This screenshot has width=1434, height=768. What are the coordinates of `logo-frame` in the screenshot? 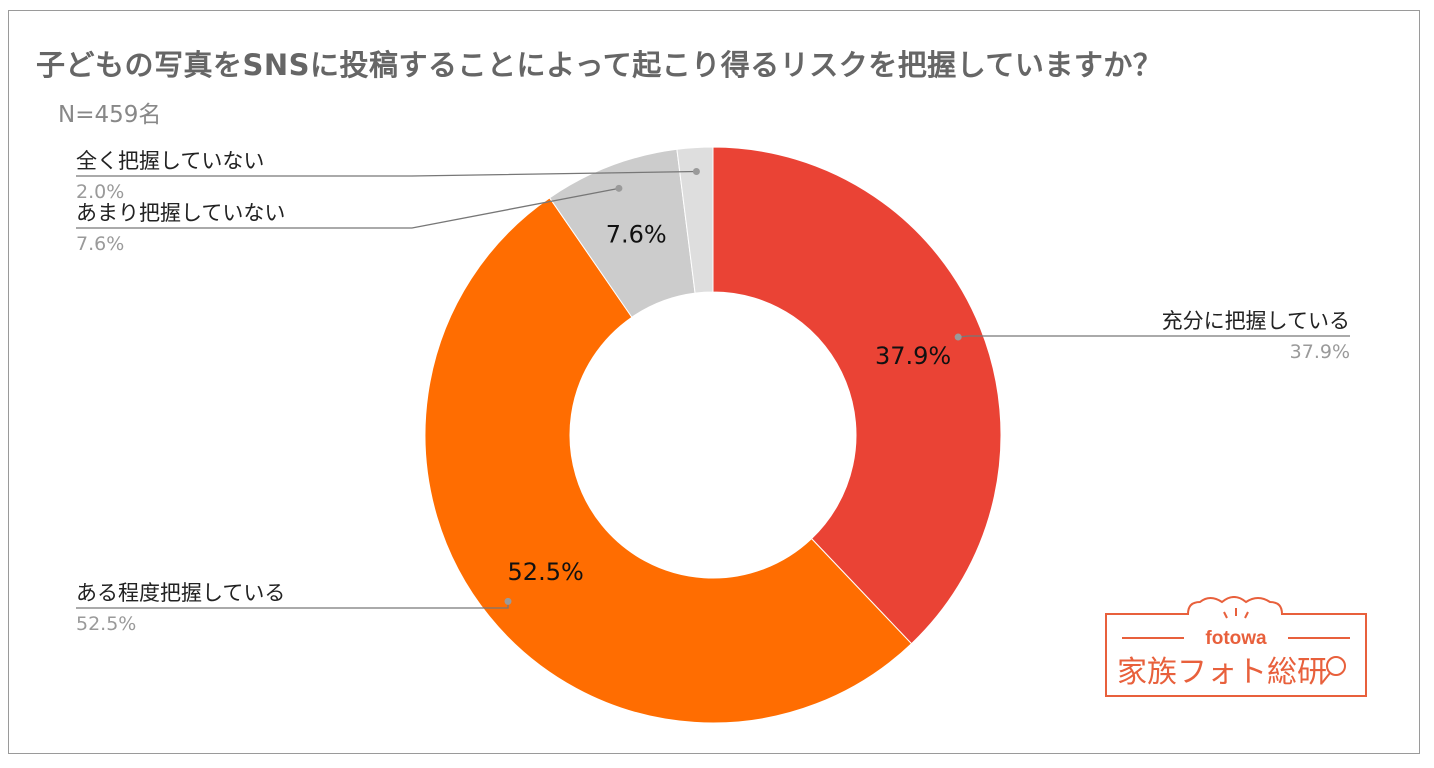 It's located at (1236, 646).